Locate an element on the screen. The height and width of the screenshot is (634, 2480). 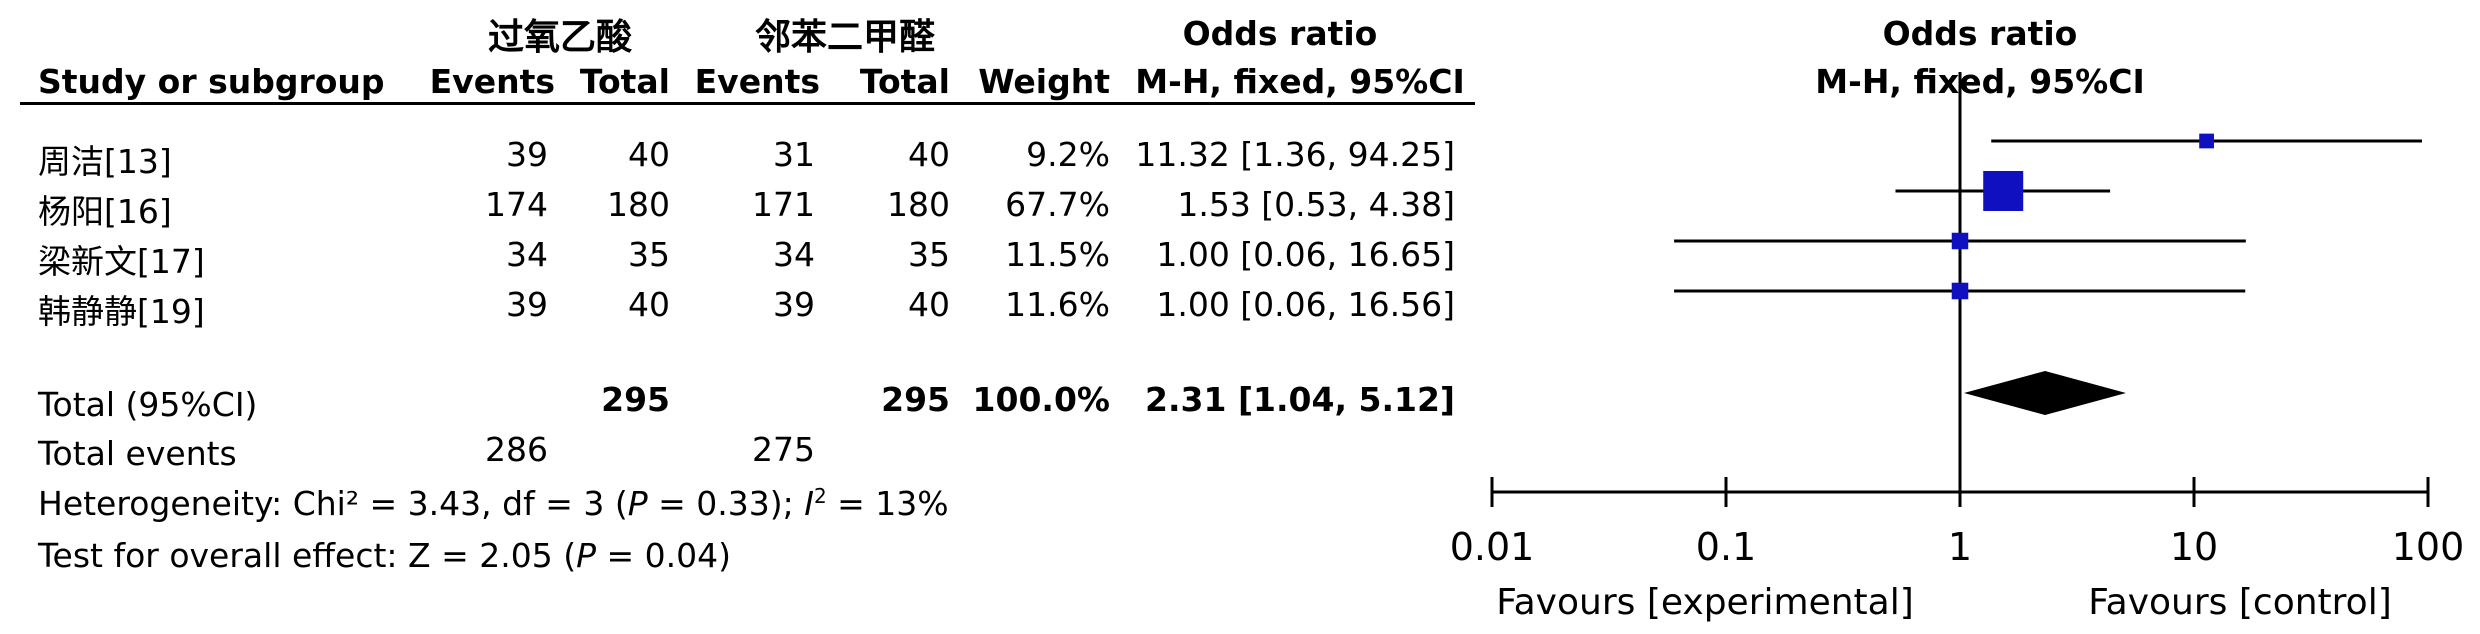
or-method-header: M-H, fixed, 95%CI is located at coordinates (1300, 81).